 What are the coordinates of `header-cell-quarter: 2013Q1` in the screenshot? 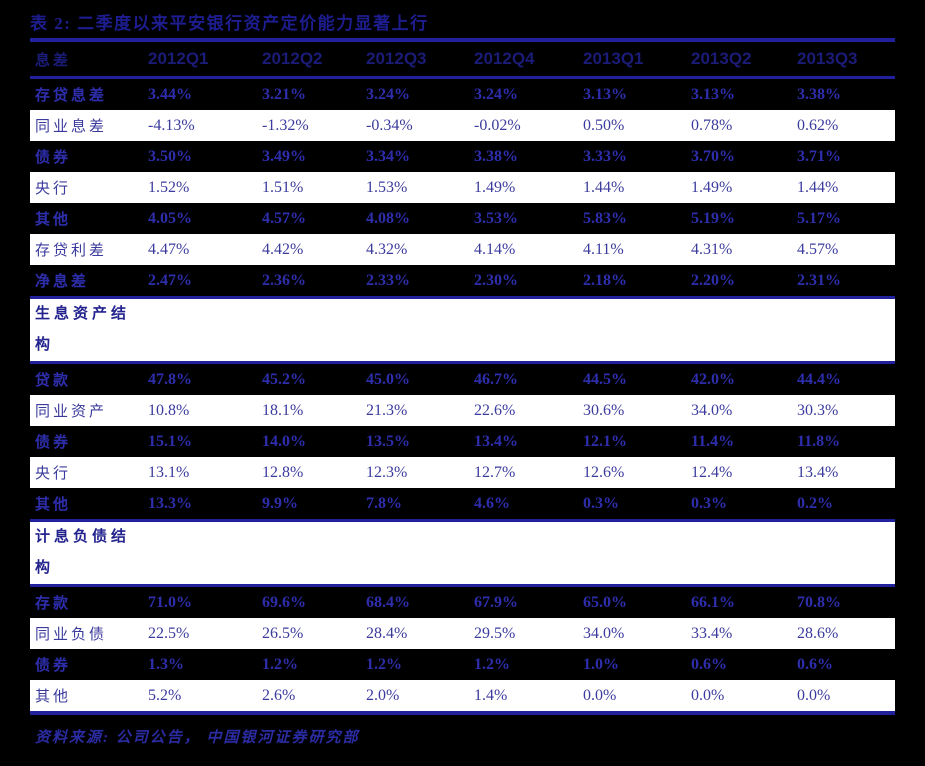 It's located at (613, 58).